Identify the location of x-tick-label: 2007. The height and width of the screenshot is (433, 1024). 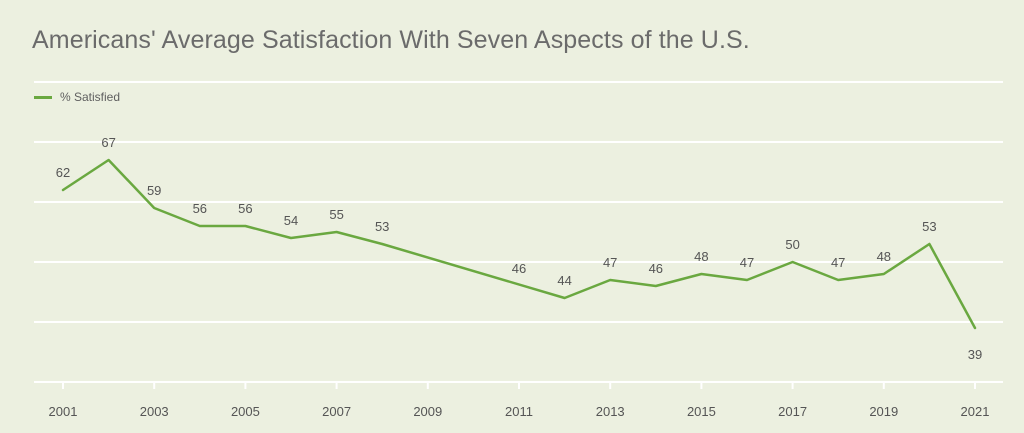
(336, 411).